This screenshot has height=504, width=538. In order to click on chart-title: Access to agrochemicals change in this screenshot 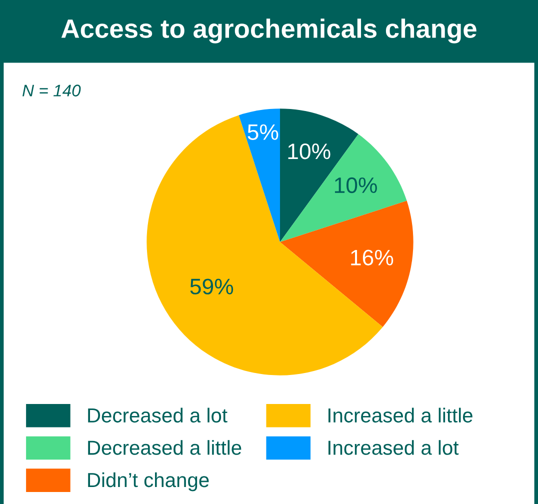, I will do `click(268, 31)`.